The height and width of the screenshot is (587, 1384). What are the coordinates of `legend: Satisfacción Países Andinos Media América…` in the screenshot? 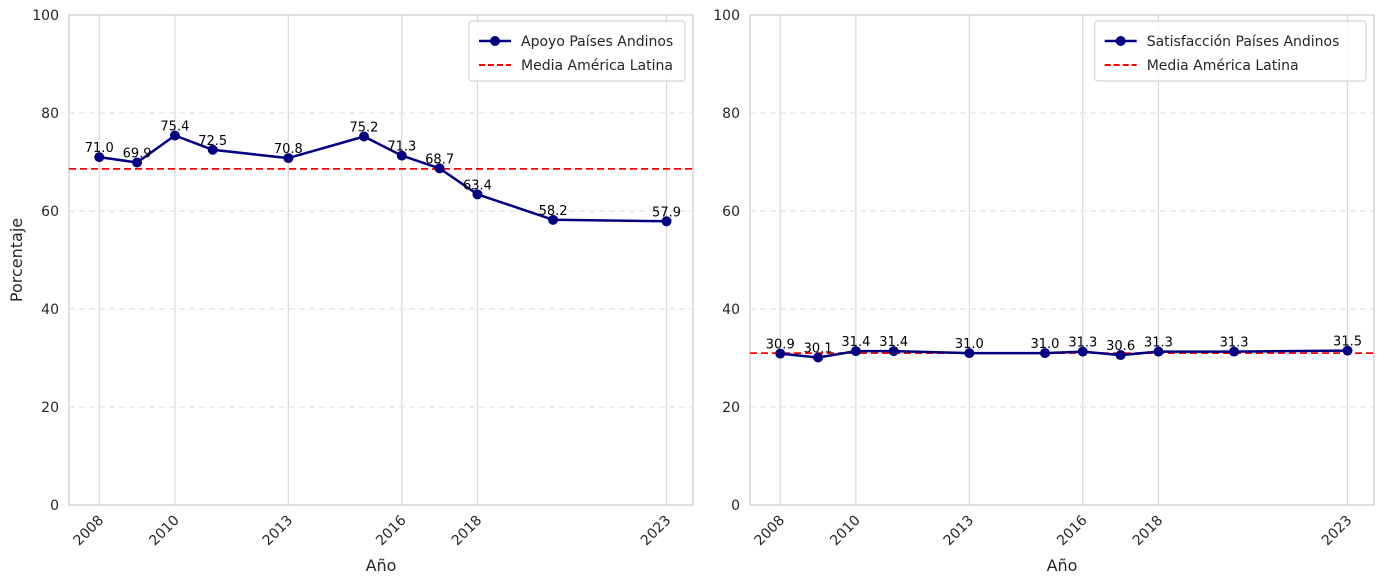 It's located at (1230, 51).